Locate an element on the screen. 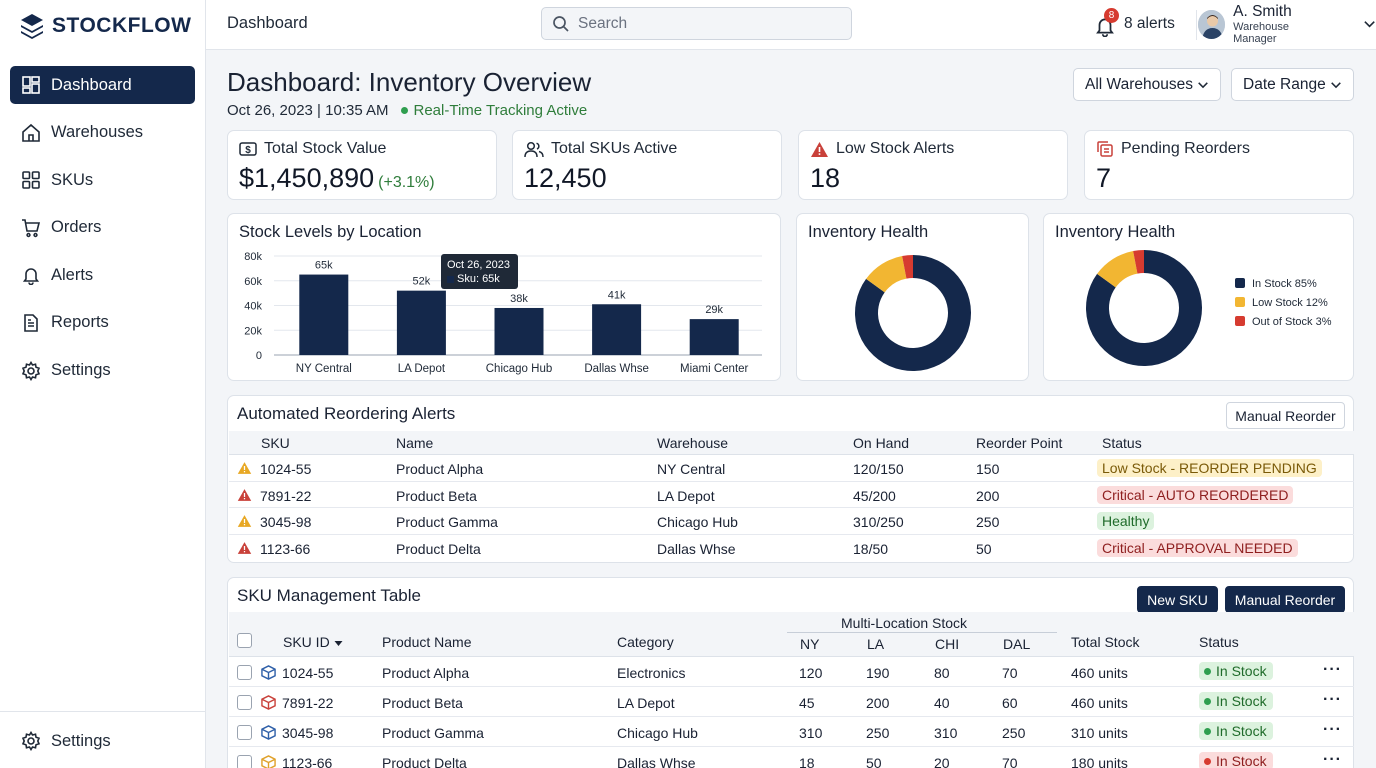 The height and width of the screenshot is (768, 1376). col-header-on-hand: On Hand is located at coordinates (881, 443).